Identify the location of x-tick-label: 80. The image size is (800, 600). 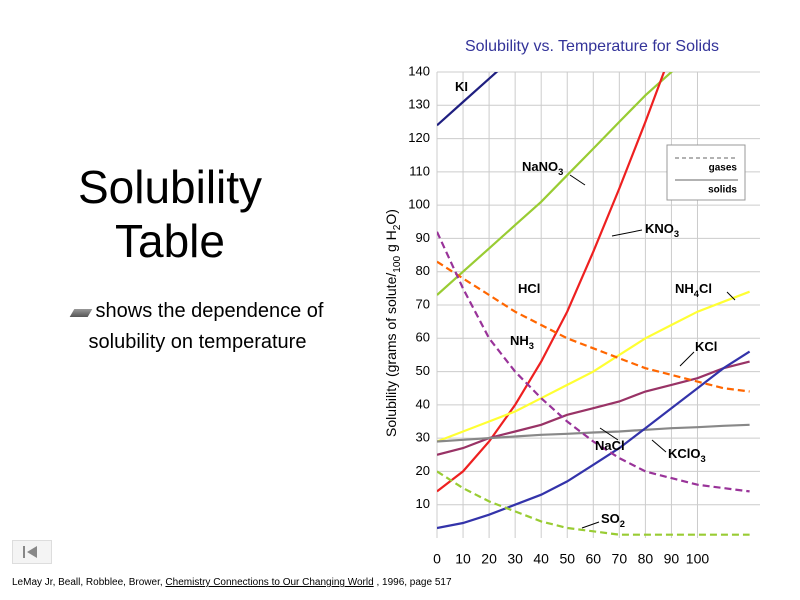
(646, 559).